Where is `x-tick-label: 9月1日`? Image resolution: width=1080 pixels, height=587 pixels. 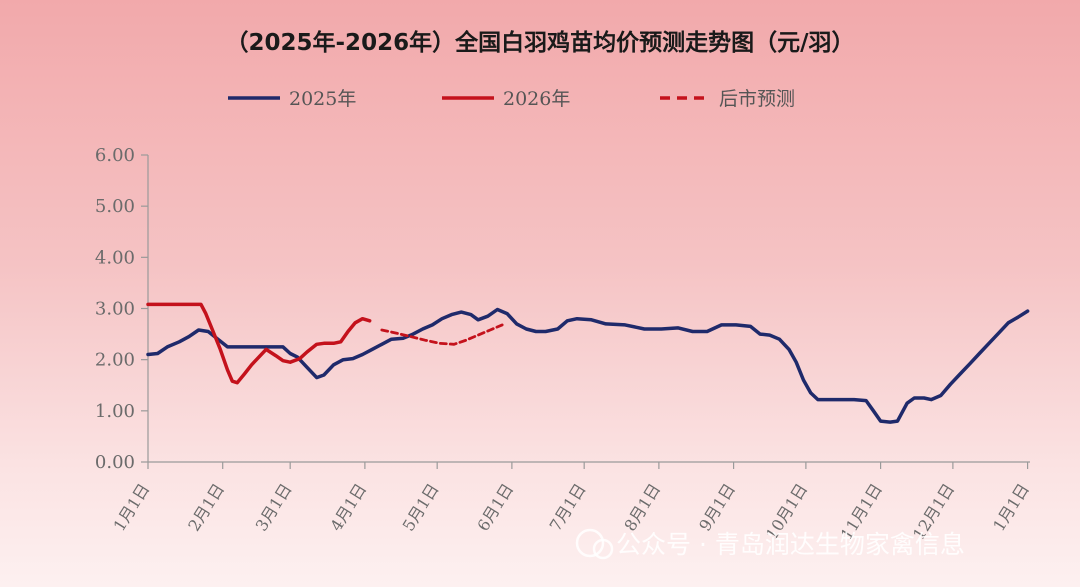
x-tick-label: 9月1日 is located at coordinates (717, 507).